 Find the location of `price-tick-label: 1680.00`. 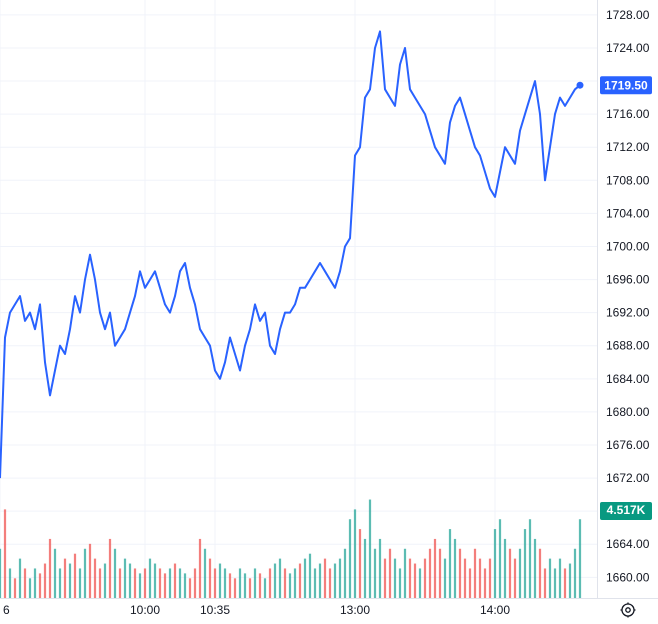

price-tick-label: 1680.00 is located at coordinates (628, 412).